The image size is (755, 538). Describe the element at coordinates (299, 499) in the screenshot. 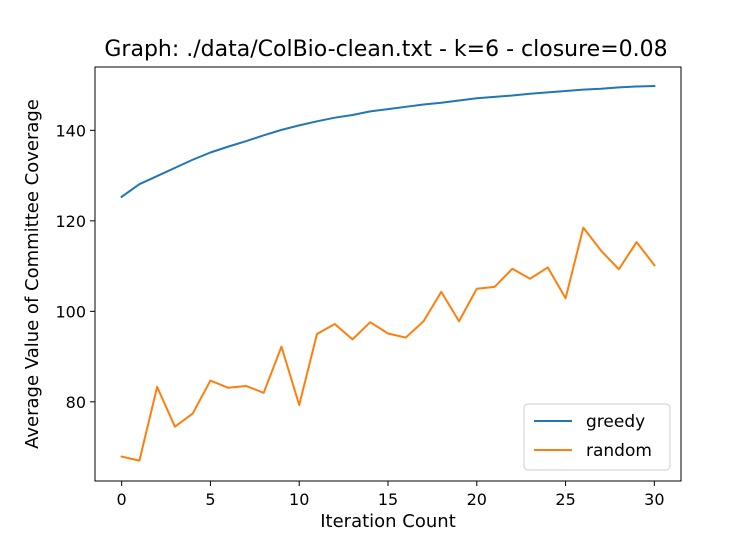

I see `x-tick-label: 10` at that location.